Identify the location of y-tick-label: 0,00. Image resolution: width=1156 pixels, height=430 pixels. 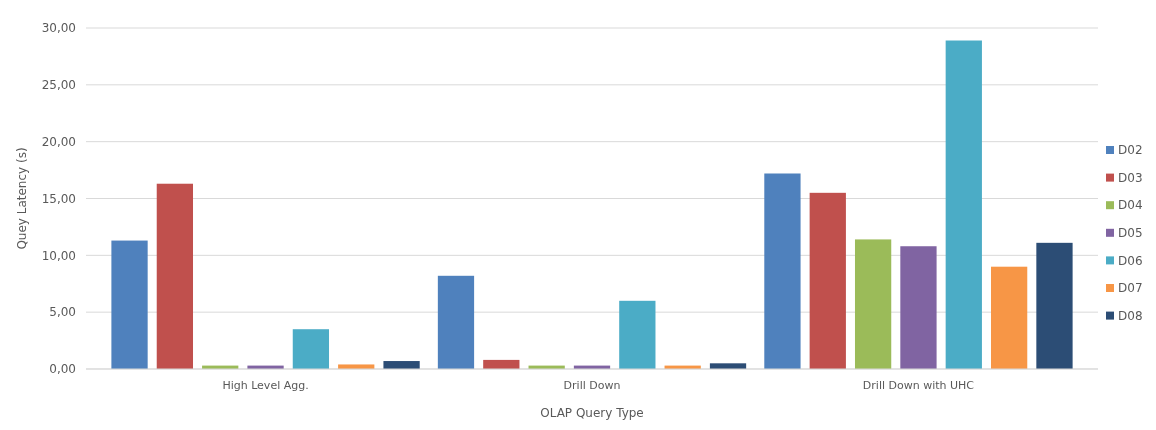
(62, 369).